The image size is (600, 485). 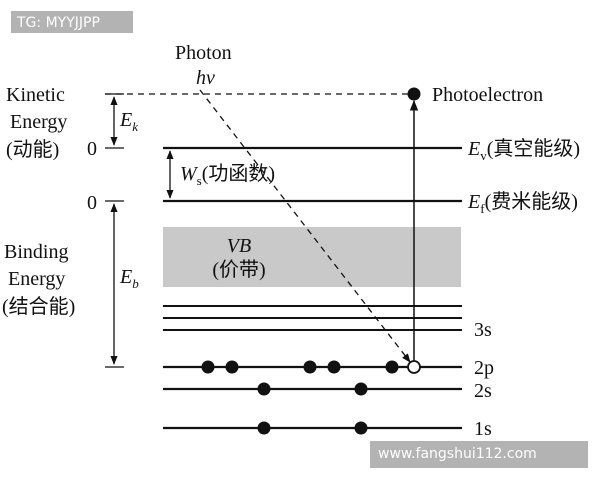 I want to click on binding-label-line2: Energy, so click(x=36, y=279).